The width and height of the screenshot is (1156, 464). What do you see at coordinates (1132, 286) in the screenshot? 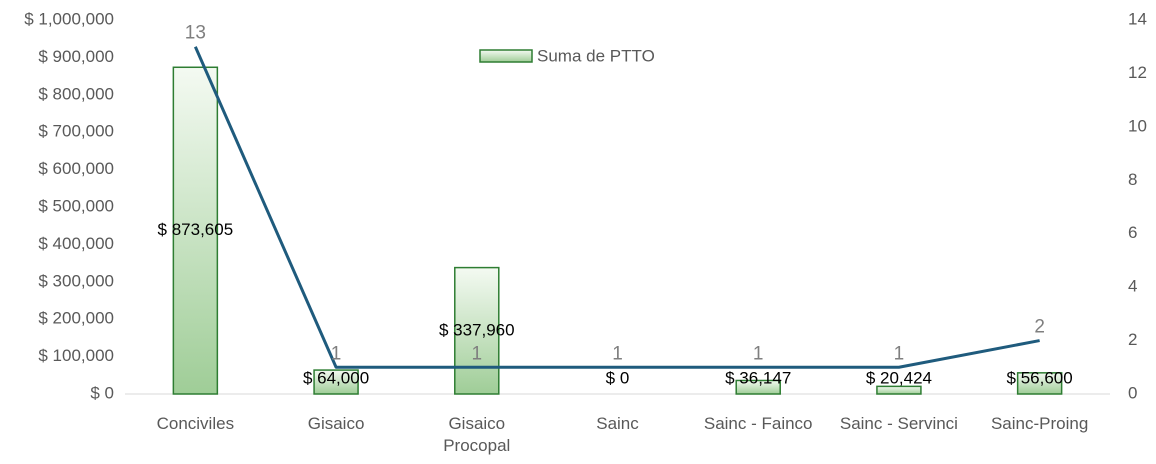
I see `y2-tick-label: 4` at bounding box center [1132, 286].